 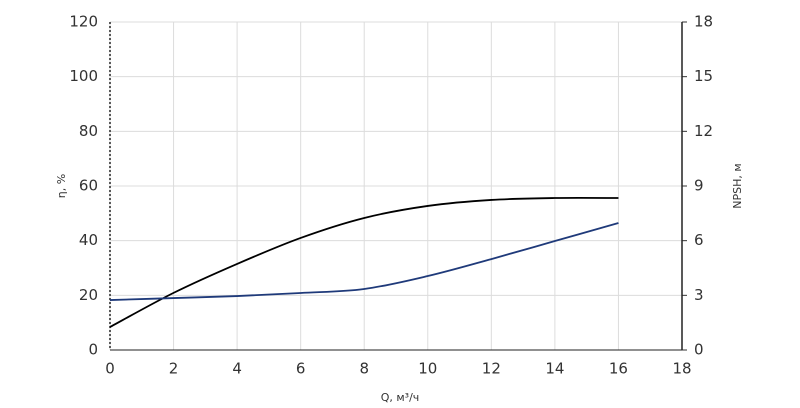 What do you see at coordinates (364, 369) in the screenshot?
I see `x-tick-label: 8` at bounding box center [364, 369].